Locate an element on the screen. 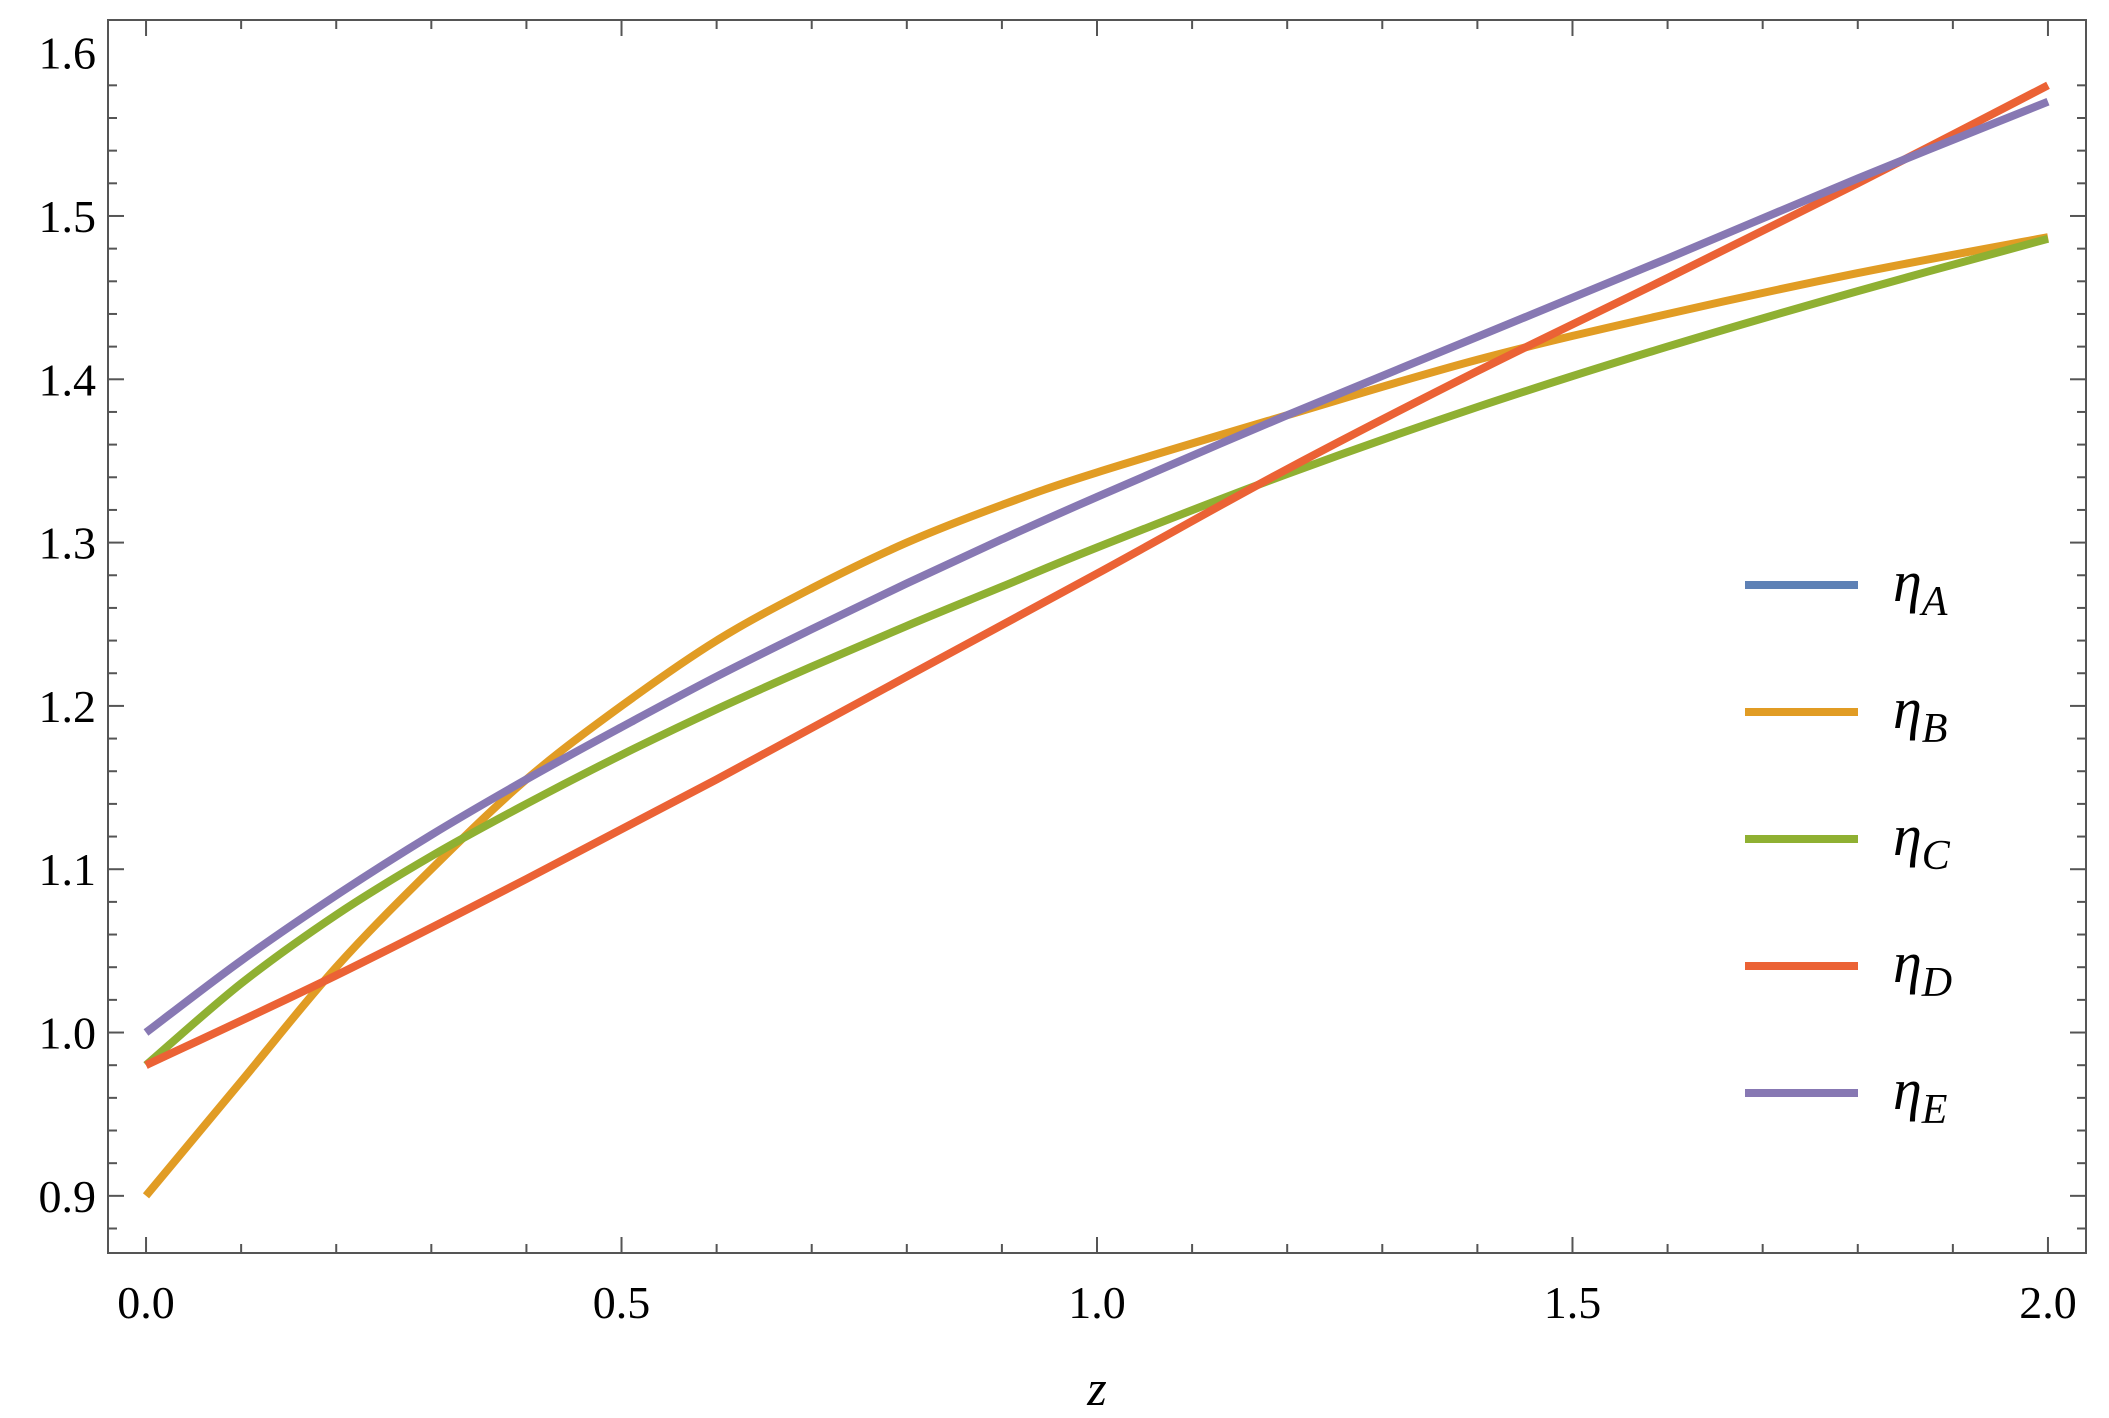 This screenshot has width=2109, height=1418. y-tick-label: 1.4 is located at coordinates (68, 379).